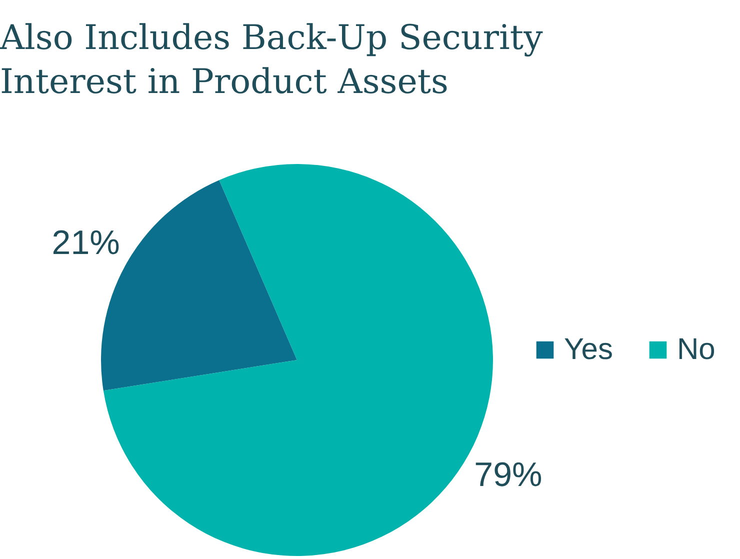  What do you see at coordinates (588, 349) in the screenshot?
I see `legend-label: Yes` at bounding box center [588, 349].